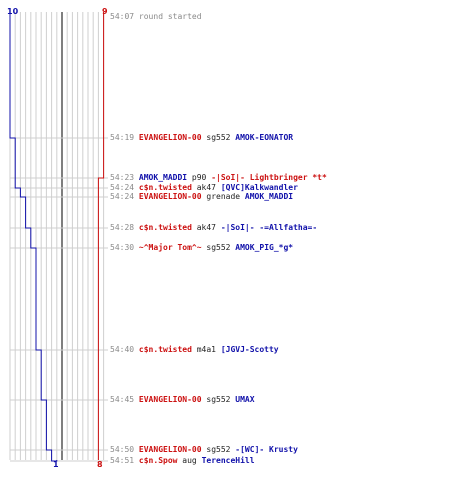 Image resolution: width=450 pixels, height=500 pixels. I want to click on weapon-name: p90, so click(199, 177).